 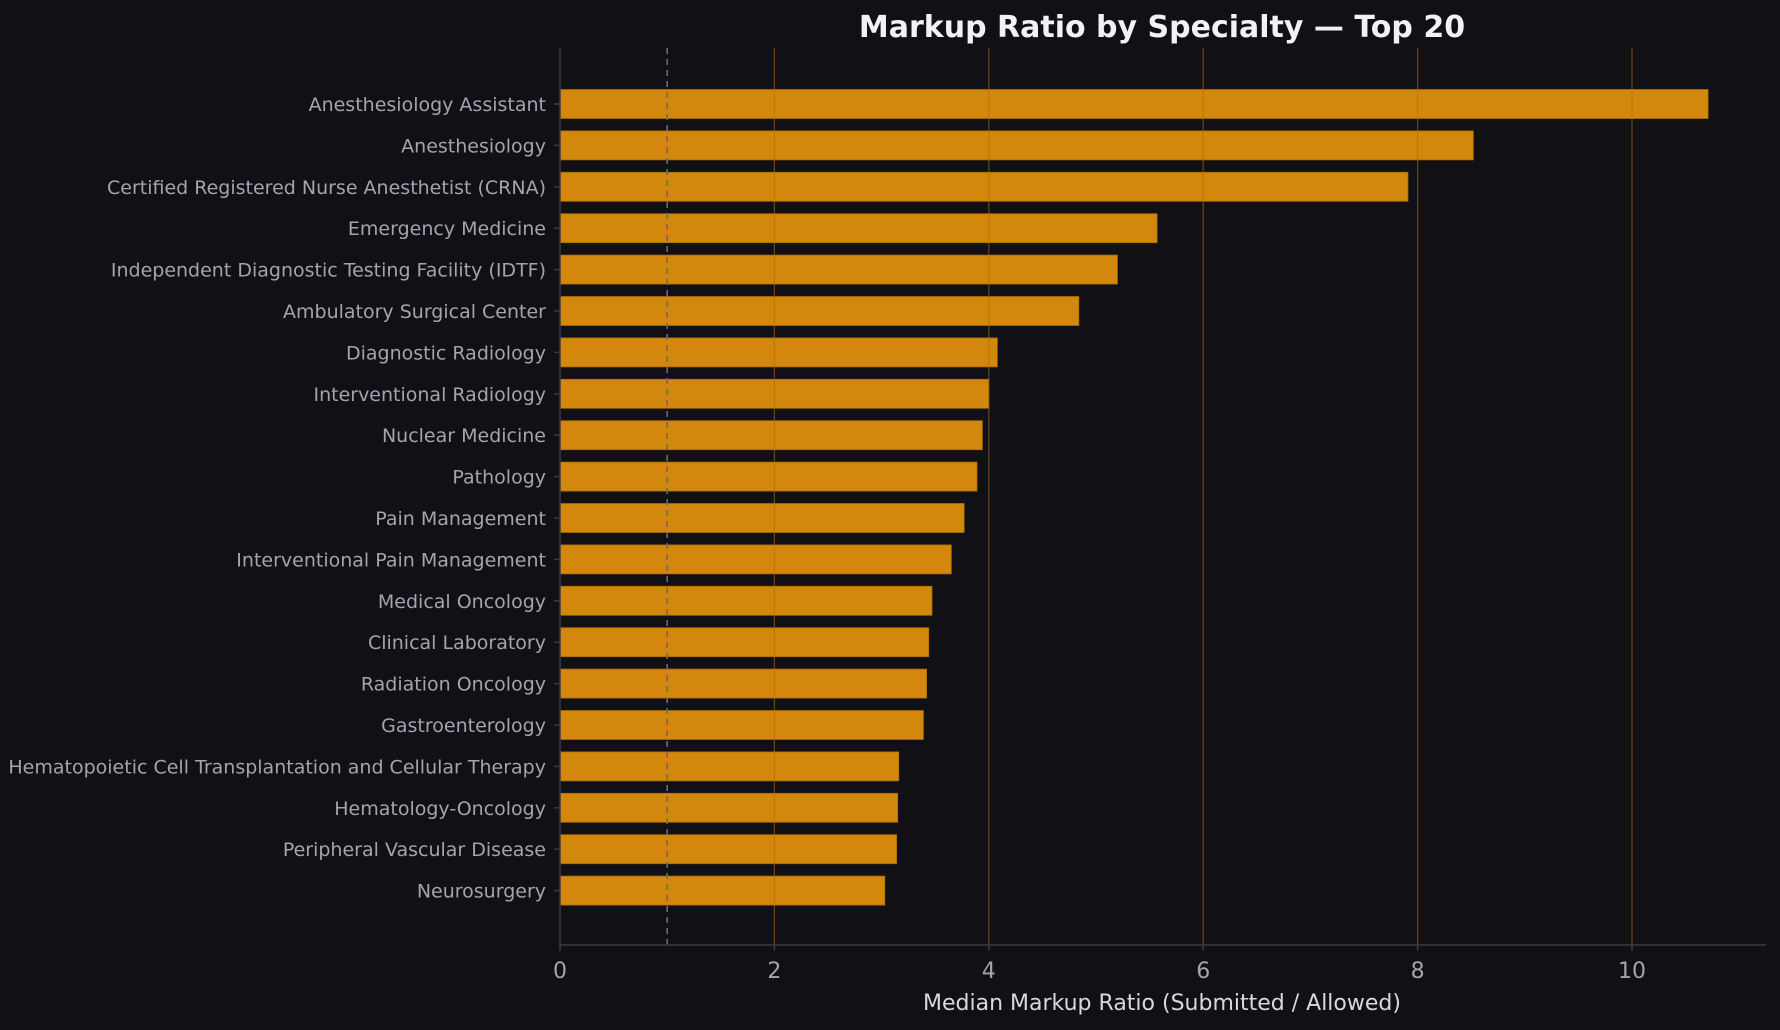 What do you see at coordinates (391, 560) in the screenshot?
I see `category-label: Interventional Pain Management` at bounding box center [391, 560].